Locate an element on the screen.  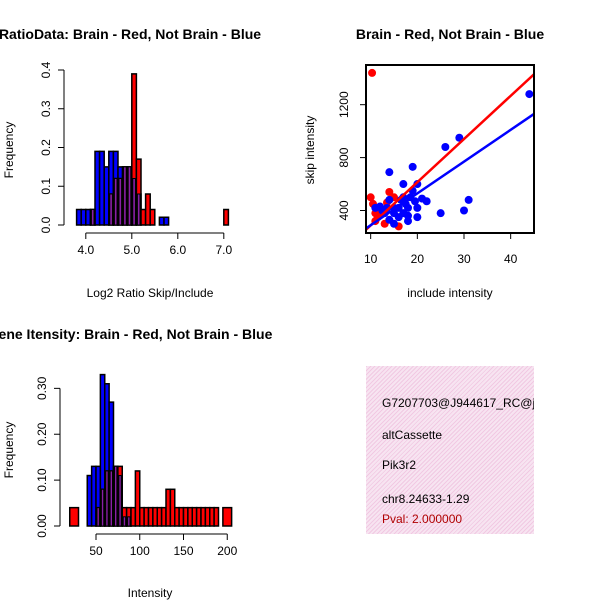
scatter-title: Brain - Red, Not Brain - Blue is located at coordinates (450, 34).